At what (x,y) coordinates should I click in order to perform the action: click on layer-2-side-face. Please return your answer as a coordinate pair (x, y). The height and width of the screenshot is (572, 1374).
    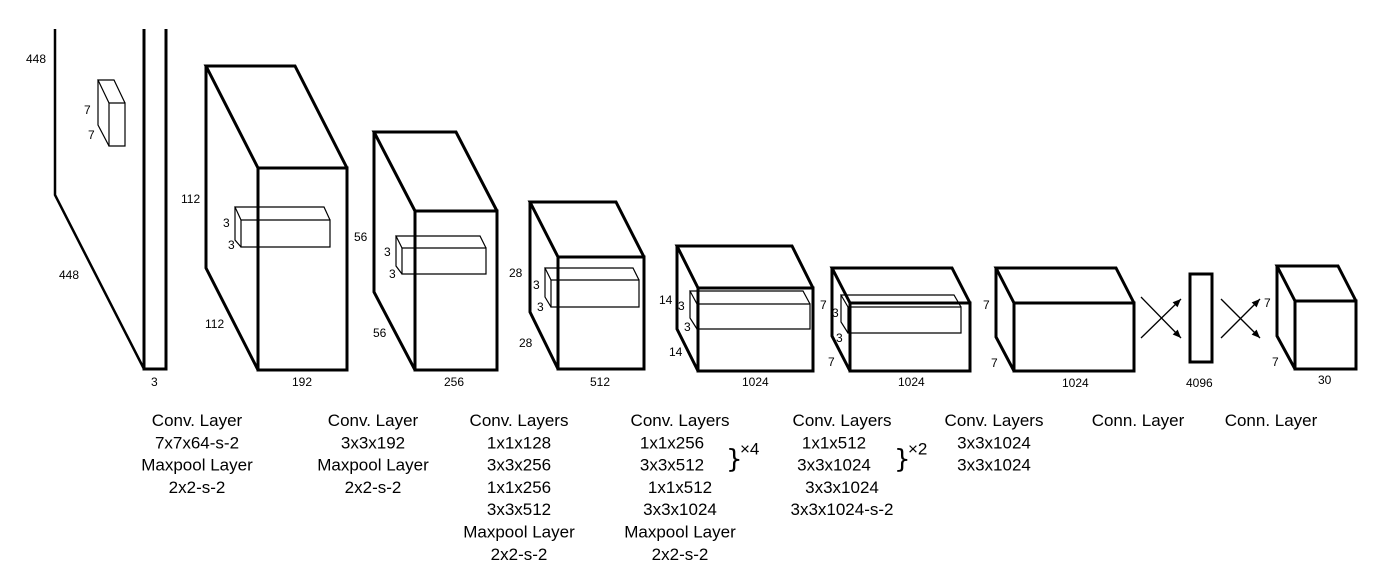
    Looking at the image, I should click on (232, 218).